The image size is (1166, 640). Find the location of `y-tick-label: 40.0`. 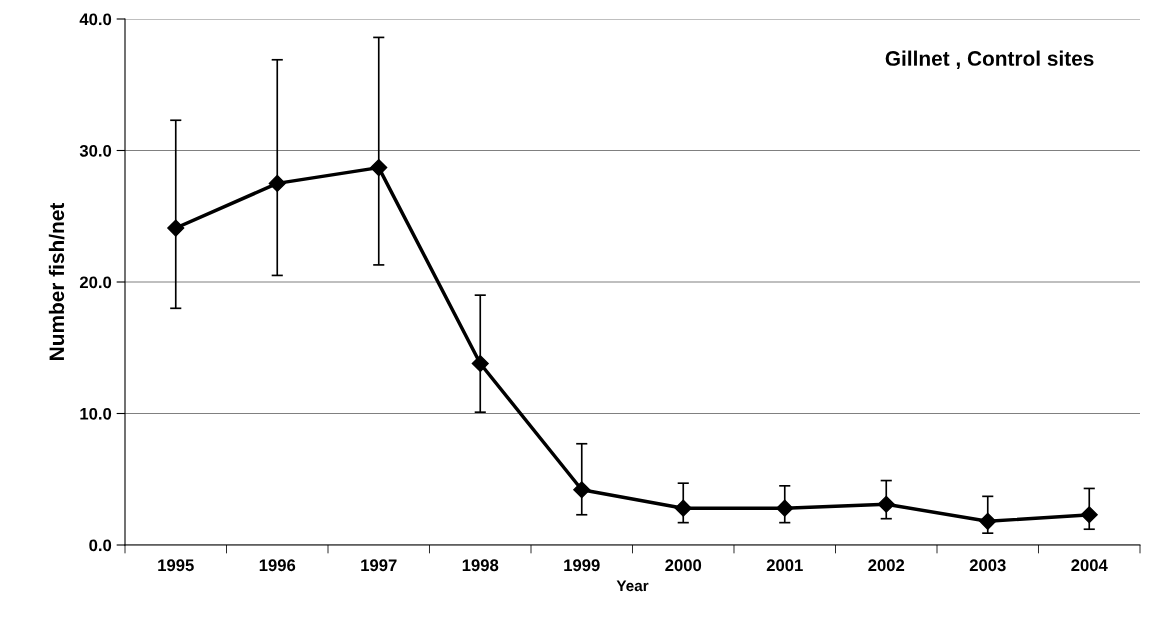

y-tick-label: 40.0 is located at coordinates (95, 19).